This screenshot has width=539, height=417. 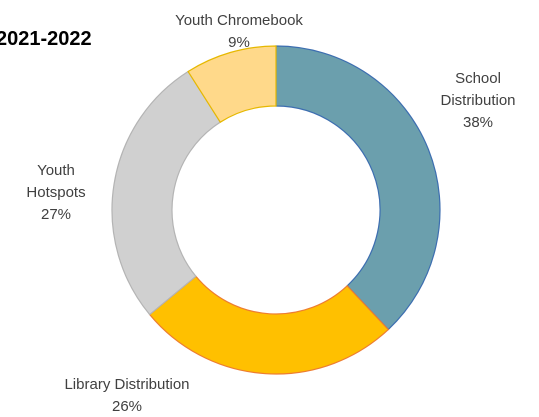 I want to click on slice-youth-chromebook, so click(x=232, y=84).